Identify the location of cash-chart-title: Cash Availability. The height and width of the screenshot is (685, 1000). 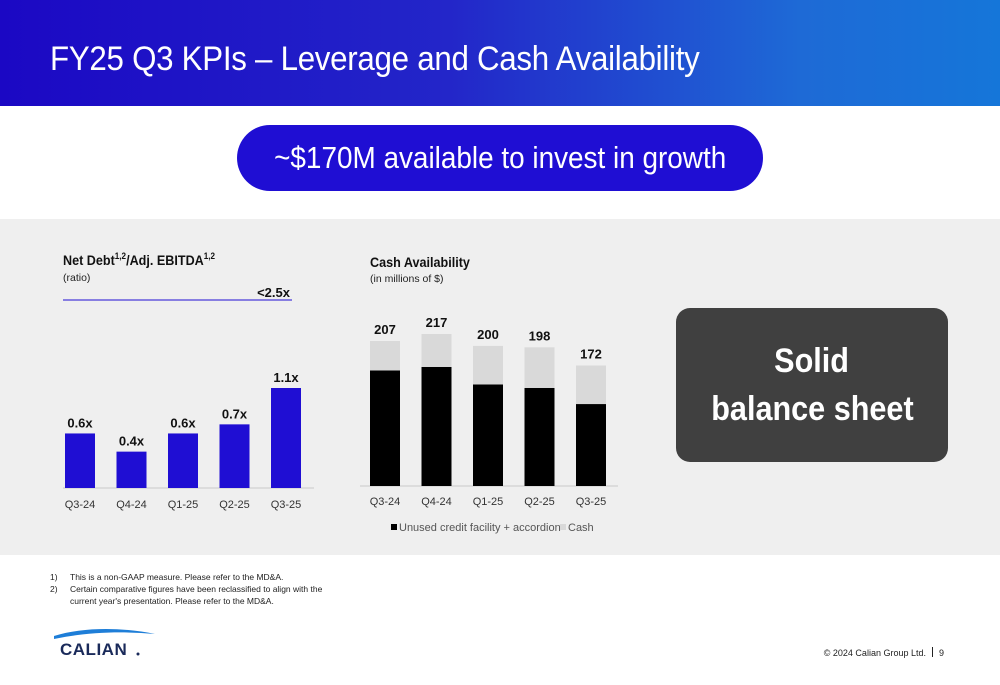
(420, 262).